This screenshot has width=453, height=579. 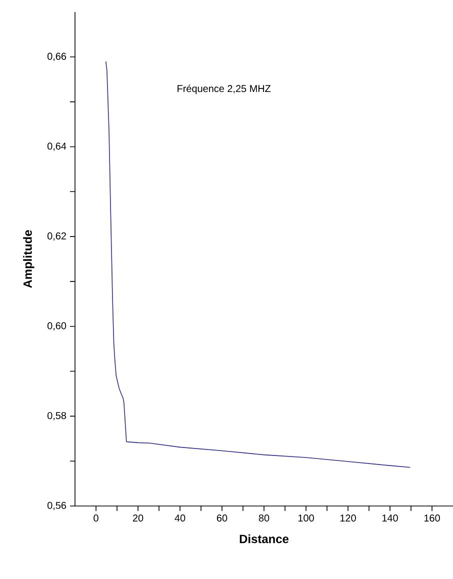 I want to click on y-tick-label: 0,62, so click(x=56, y=236).